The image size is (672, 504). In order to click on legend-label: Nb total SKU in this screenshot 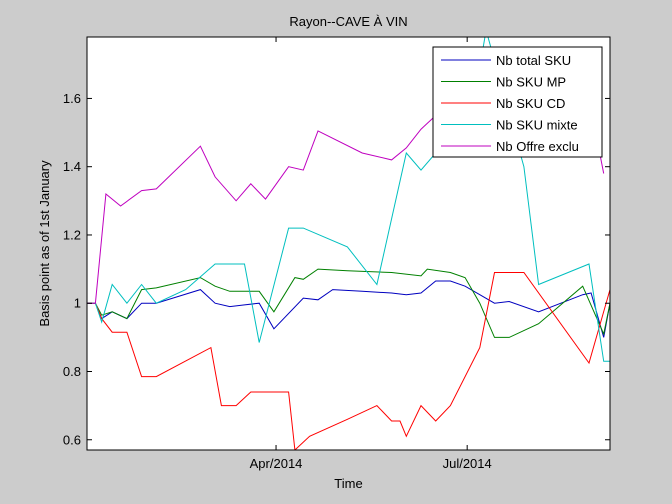, I will do `click(533, 60)`.